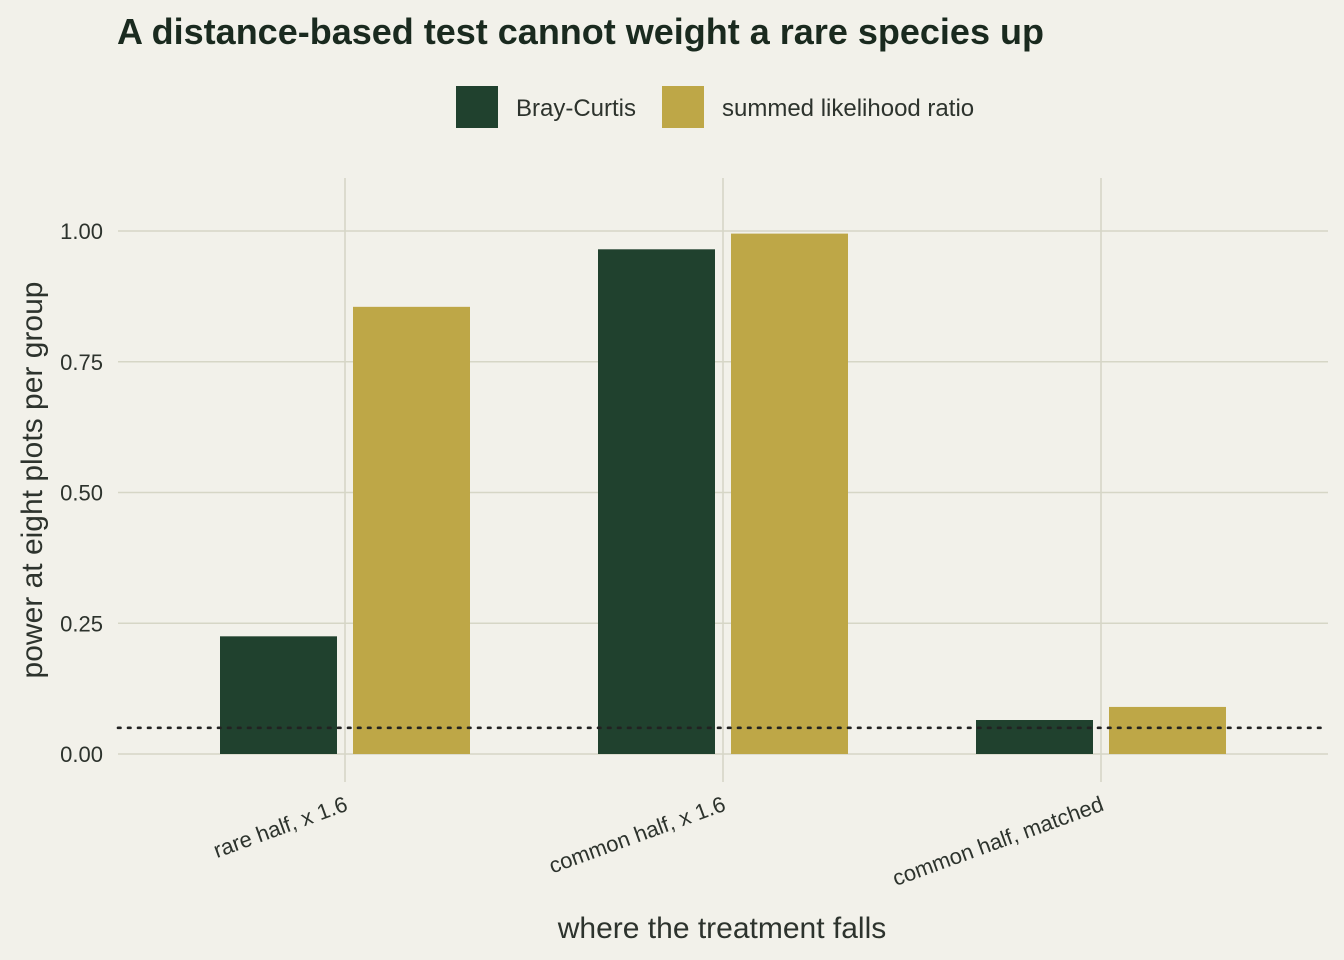  I want to click on x-tick-label: common half, x 1.6, so click(636, 834).